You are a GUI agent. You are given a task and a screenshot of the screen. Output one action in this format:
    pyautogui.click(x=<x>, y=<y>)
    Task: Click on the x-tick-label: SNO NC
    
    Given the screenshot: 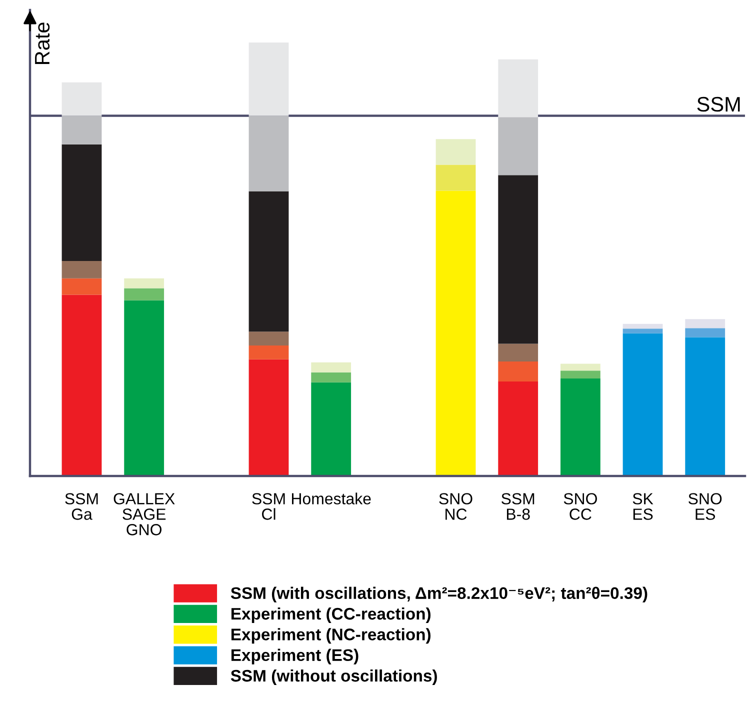 What is the action you would take?
    pyautogui.click(x=455, y=506)
    